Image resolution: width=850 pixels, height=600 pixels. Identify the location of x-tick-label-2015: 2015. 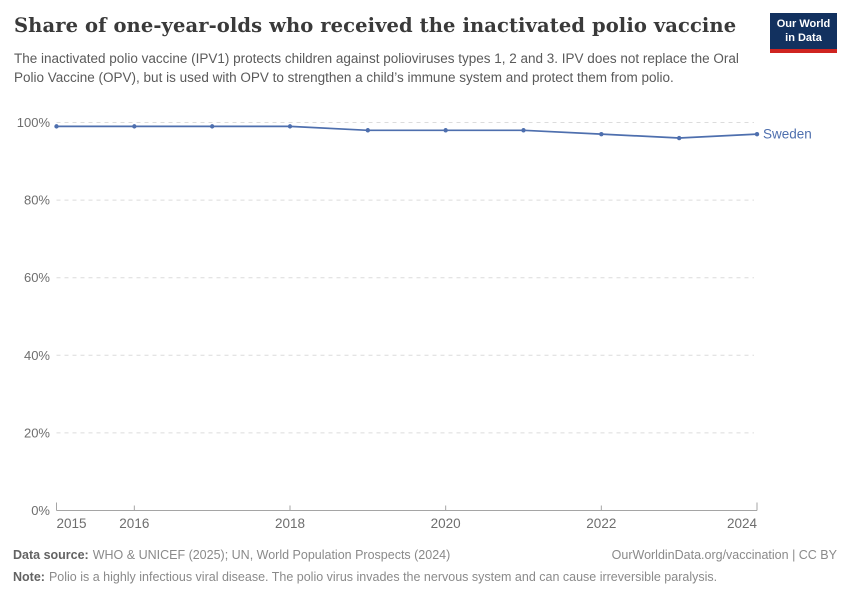
(72, 523).